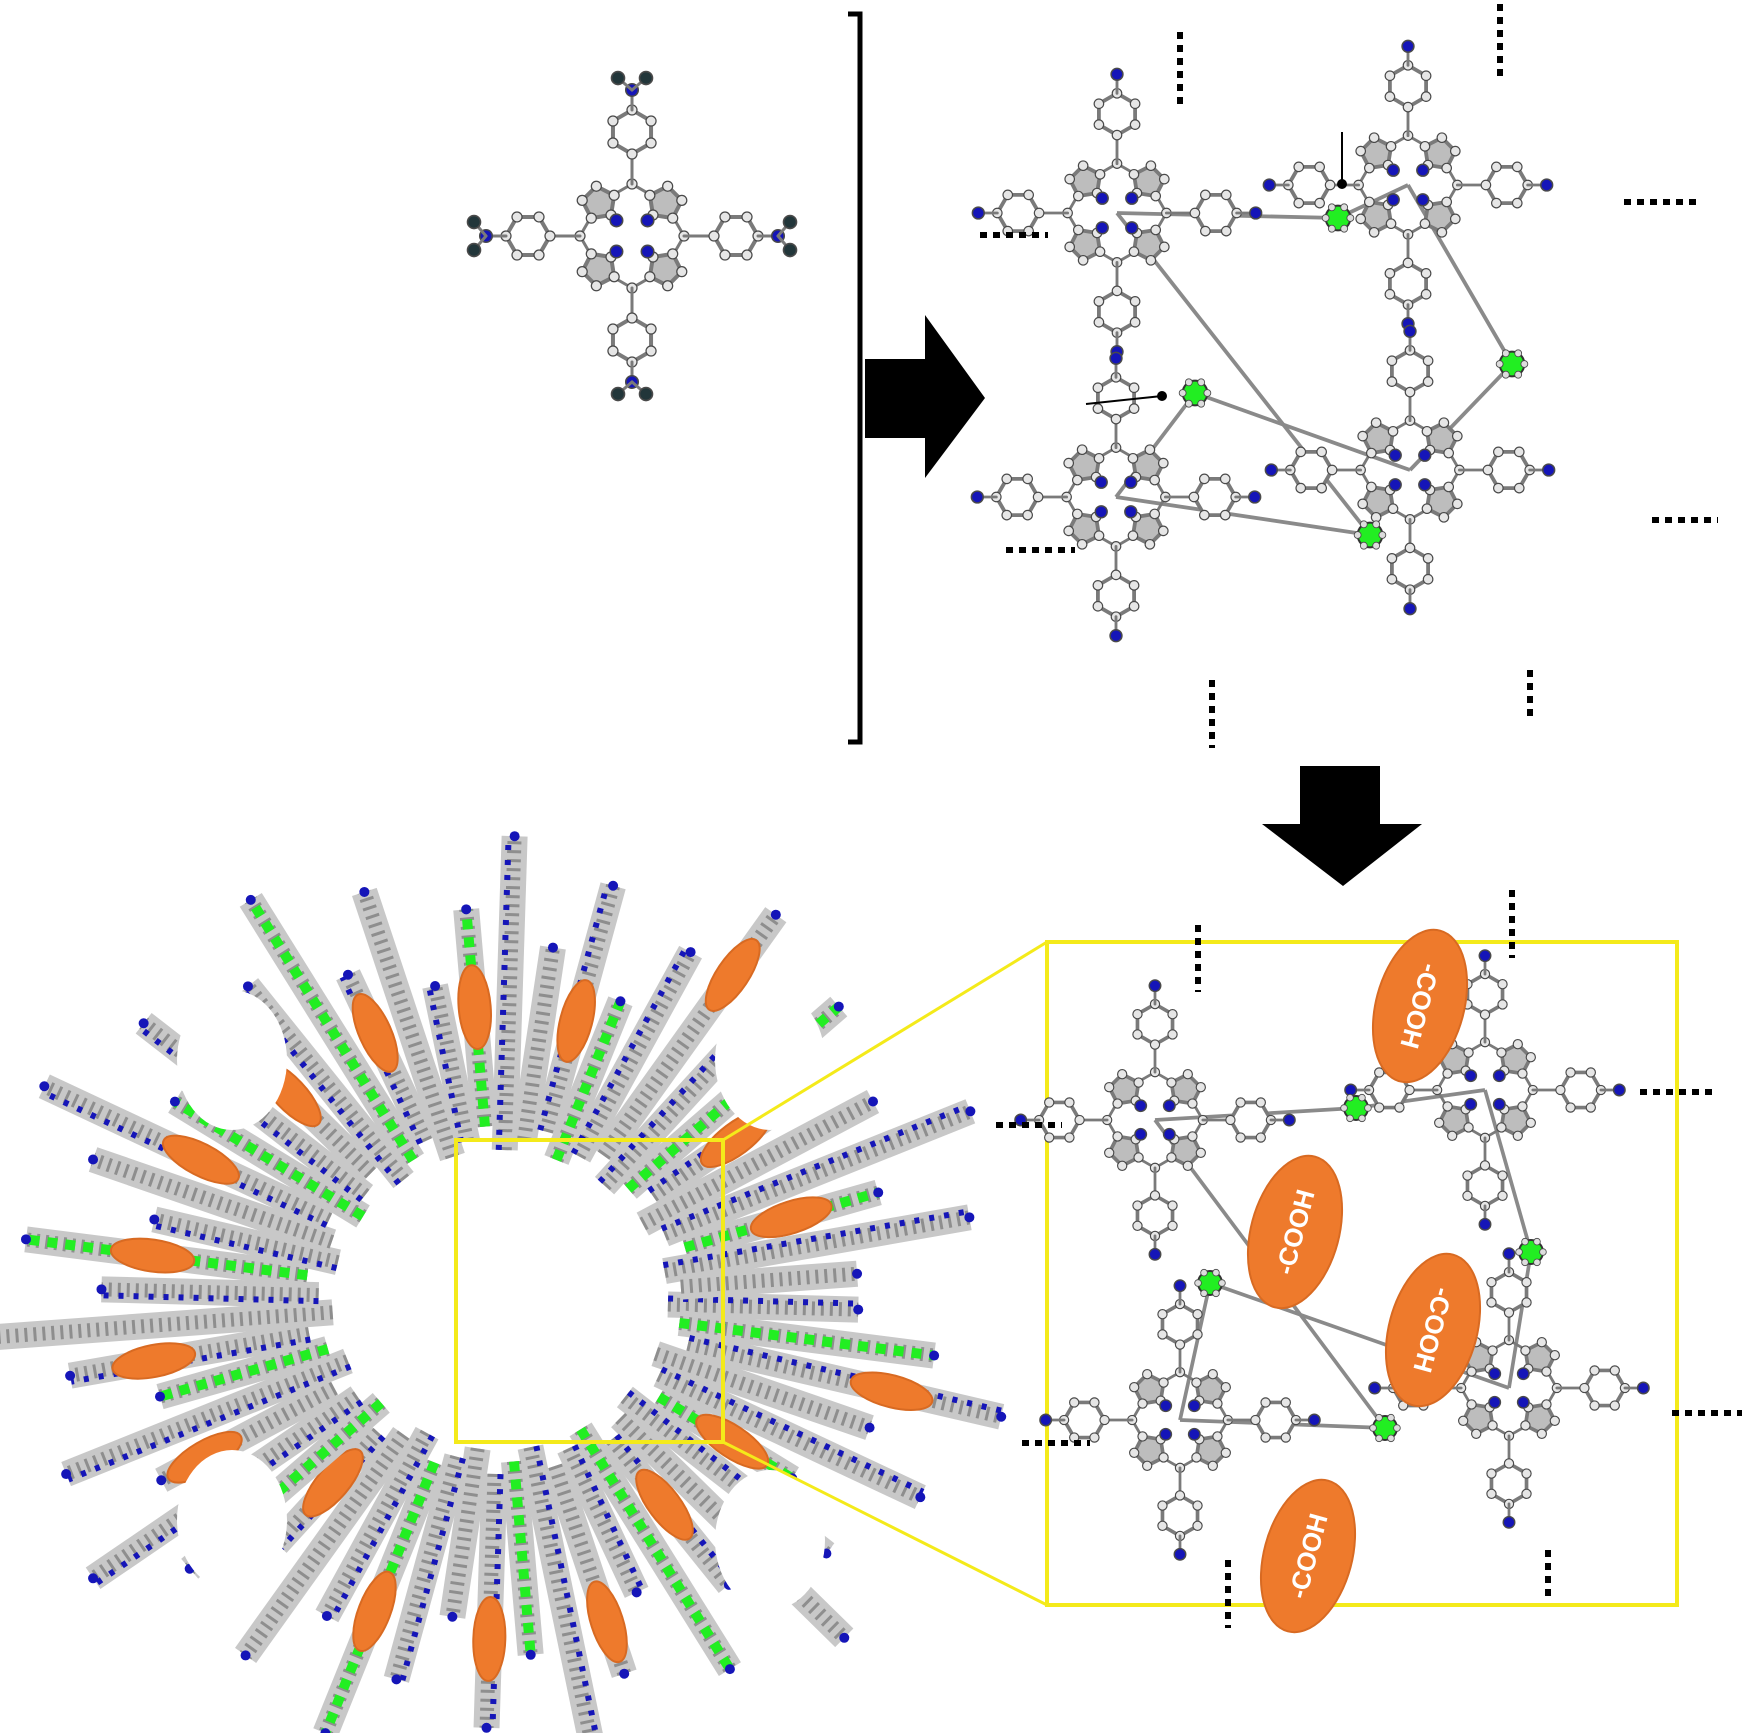 The image size is (1744, 1733). Describe the element at coordinates (790, 250) in the screenshot. I see `hydrogen-atom` at that location.